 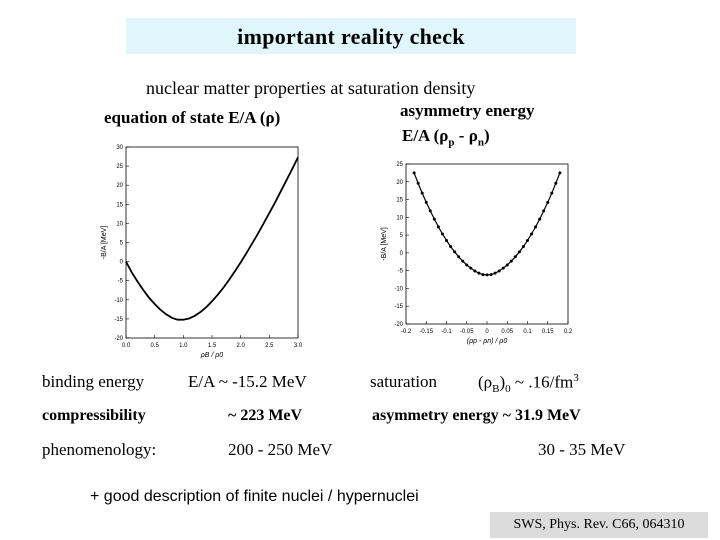 What do you see at coordinates (212, 238) in the screenshot?
I see `eos-curve` at bounding box center [212, 238].